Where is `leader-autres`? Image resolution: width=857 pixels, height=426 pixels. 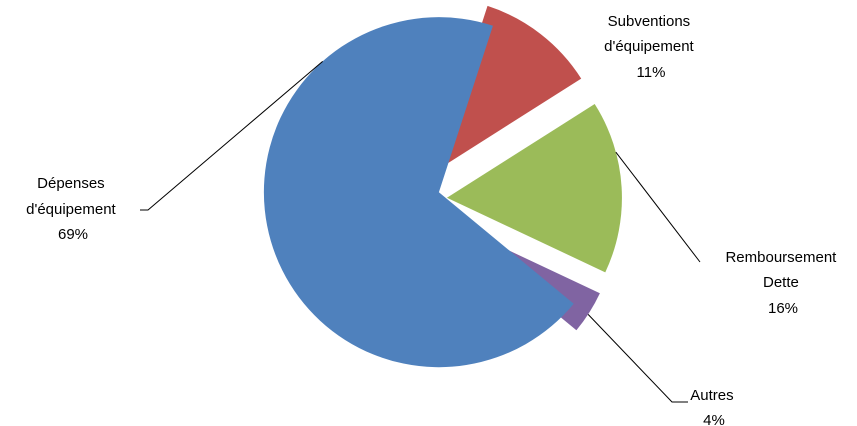
leader-autres is located at coordinates (637, 358).